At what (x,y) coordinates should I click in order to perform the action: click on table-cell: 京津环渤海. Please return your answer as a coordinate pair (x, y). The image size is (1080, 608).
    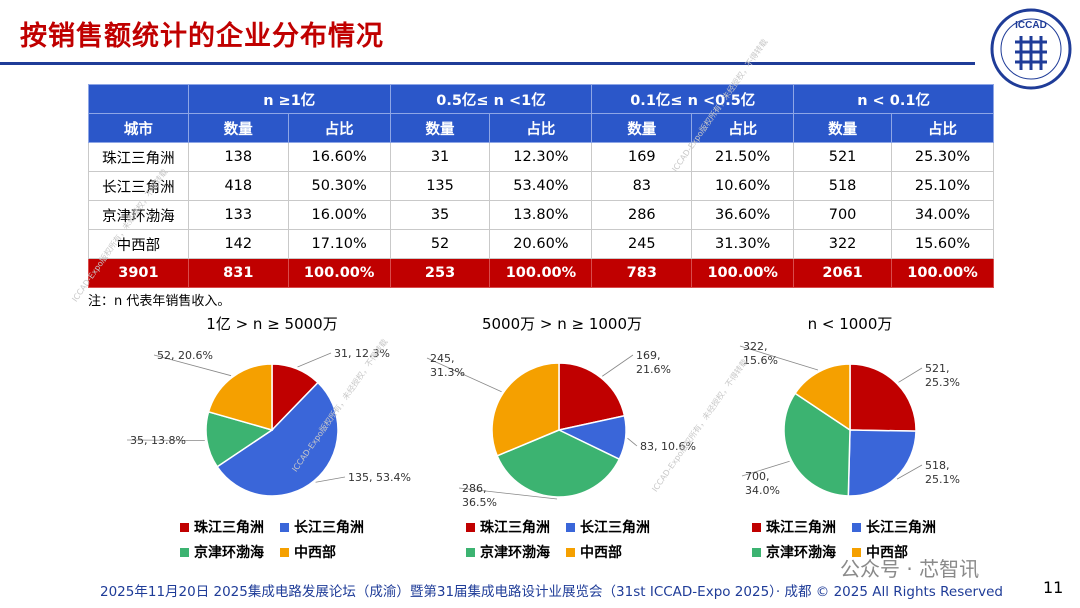
    Looking at the image, I should click on (138, 215).